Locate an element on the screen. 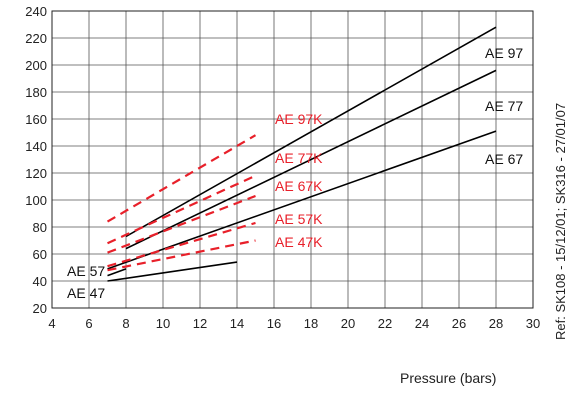 The image size is (571, 394). y-tick-label: 140 is located at coordinates (36, 146).